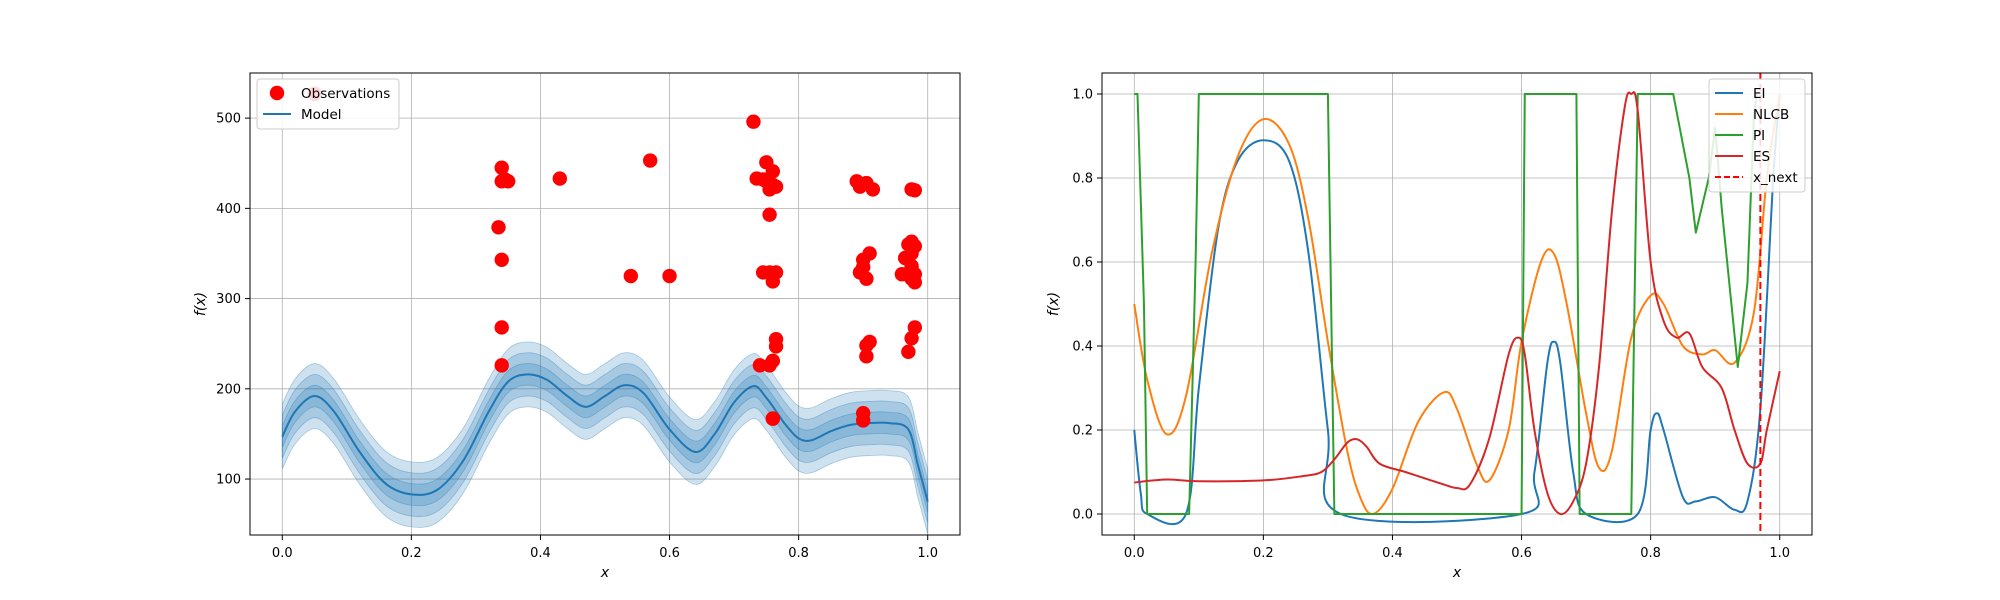 This screenshot has height=600, width=2000. I want to click on legend-label-x-next: x_next, so click(1775, 178).